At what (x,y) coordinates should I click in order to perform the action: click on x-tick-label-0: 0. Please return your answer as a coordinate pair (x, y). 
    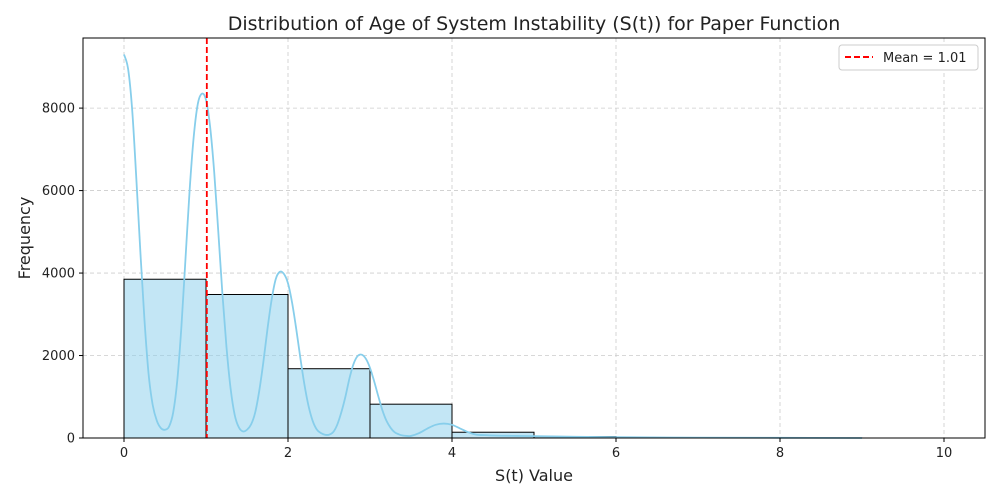
    Looking at the image, I should click on (124, 453).